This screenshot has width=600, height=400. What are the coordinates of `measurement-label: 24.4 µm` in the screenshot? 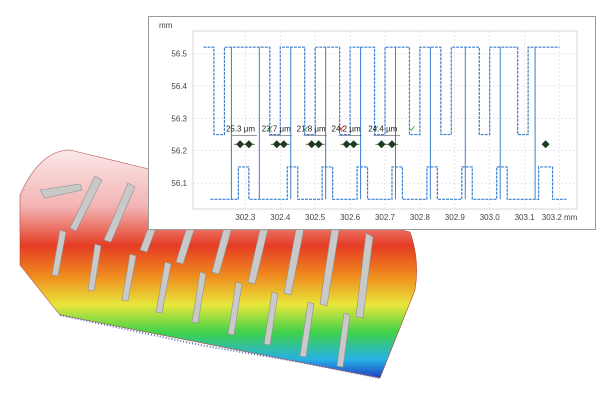 It's located at (382, 128).